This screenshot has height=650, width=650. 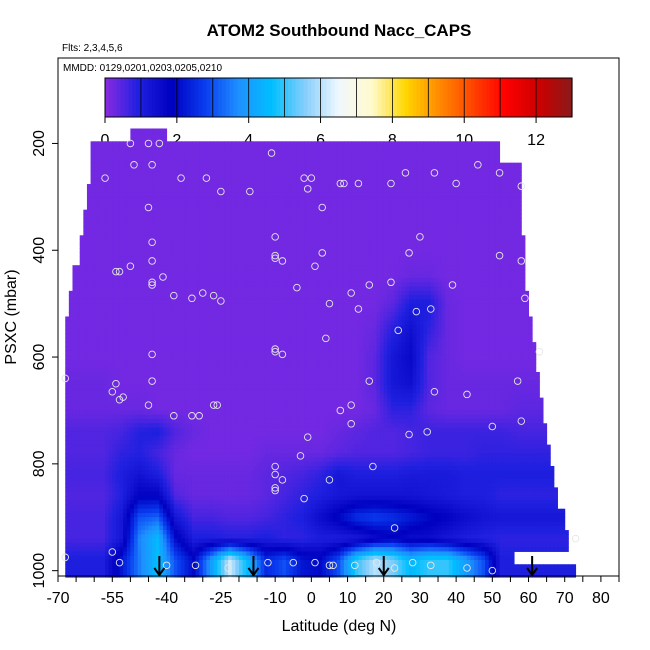 I want to click on x-tick-label: 10, so click(x=348, y=598).